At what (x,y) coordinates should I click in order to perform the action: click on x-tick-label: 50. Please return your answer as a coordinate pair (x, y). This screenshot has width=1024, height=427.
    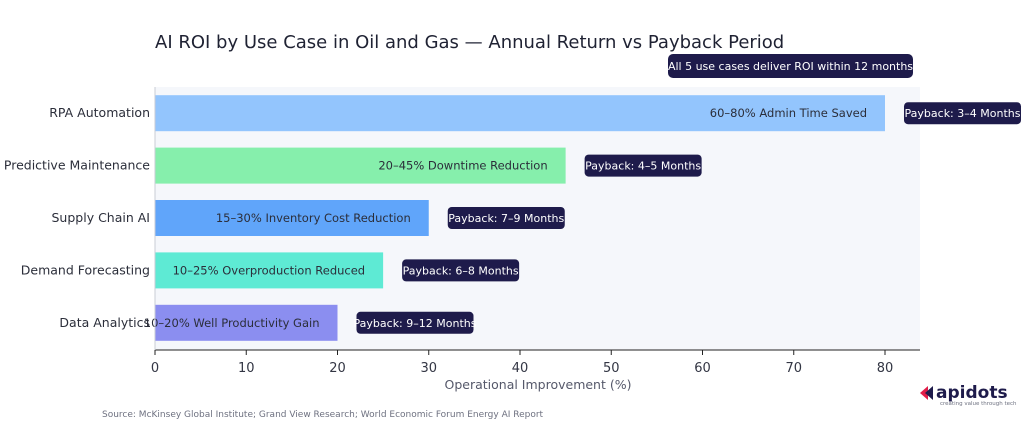
    Looking at the image, I should click on (611, 368).